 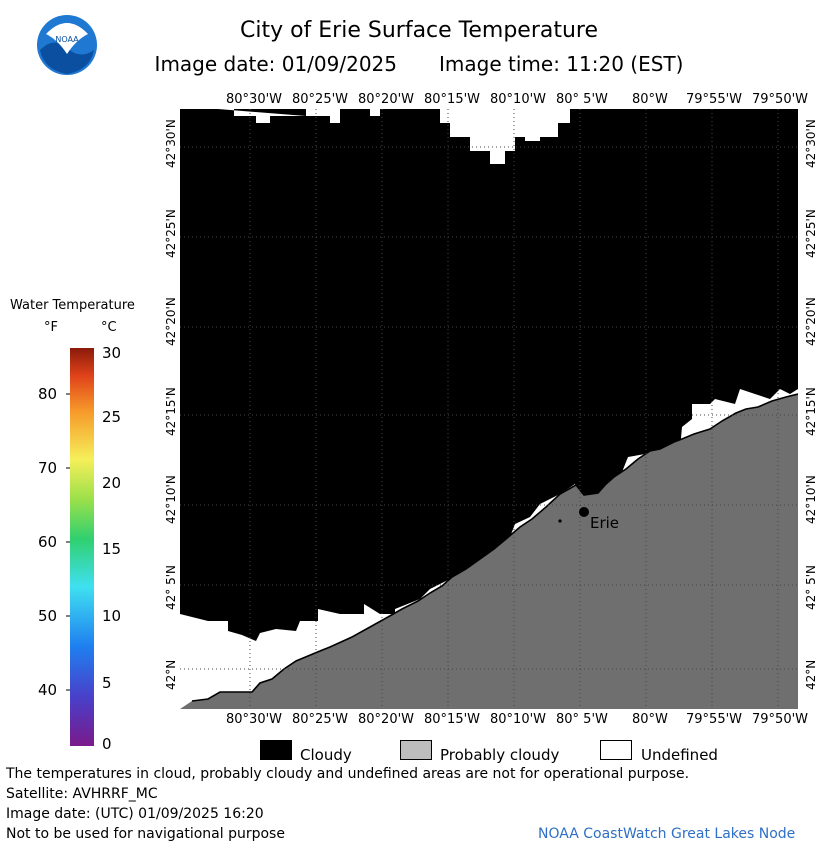 I want to click on c-tick: 15, so click(x=112, y=549).